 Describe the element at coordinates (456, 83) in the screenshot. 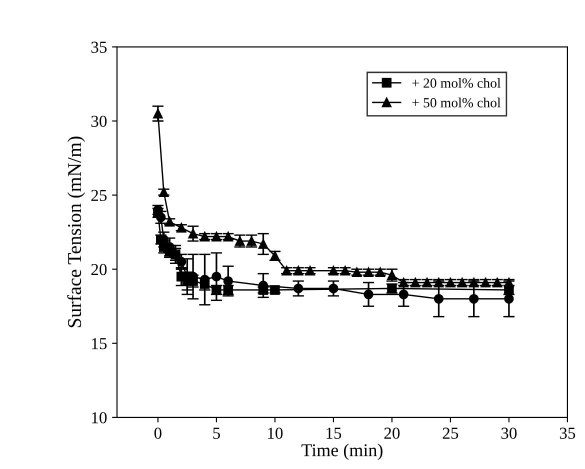

I see `legend-label: + 20 mol% chol` at that location.